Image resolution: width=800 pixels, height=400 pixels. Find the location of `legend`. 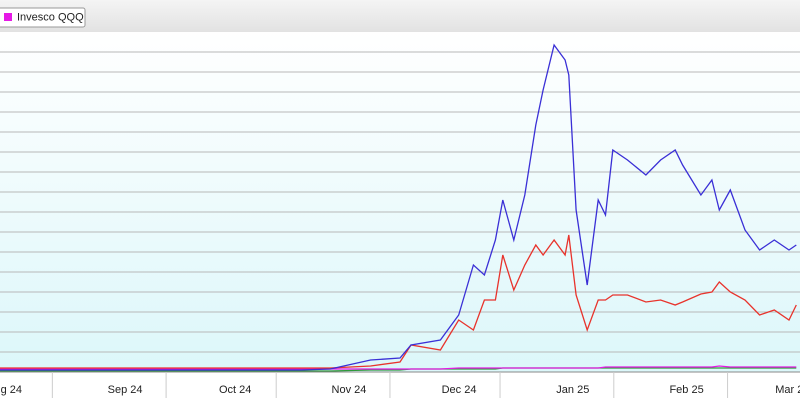

legend is located at coordinates (43, 17).